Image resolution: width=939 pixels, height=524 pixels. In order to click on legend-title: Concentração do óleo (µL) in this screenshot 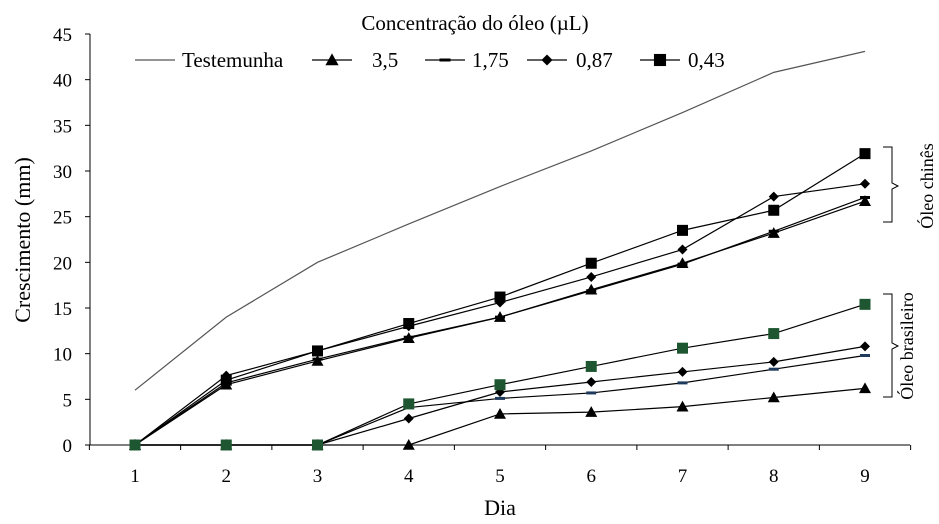, I will do `click(474, 23)`.